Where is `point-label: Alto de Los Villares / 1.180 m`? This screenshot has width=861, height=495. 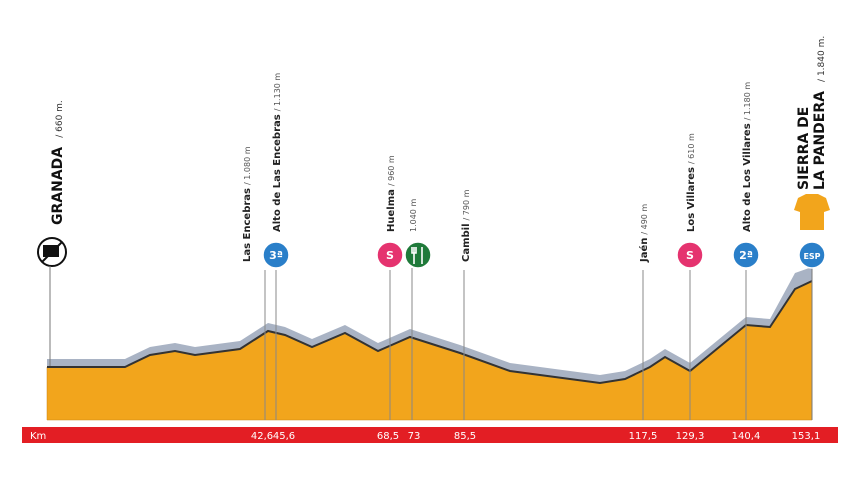 point-label: Alto de Los Villares / 1.180 m is located at coordinates (747, 157).